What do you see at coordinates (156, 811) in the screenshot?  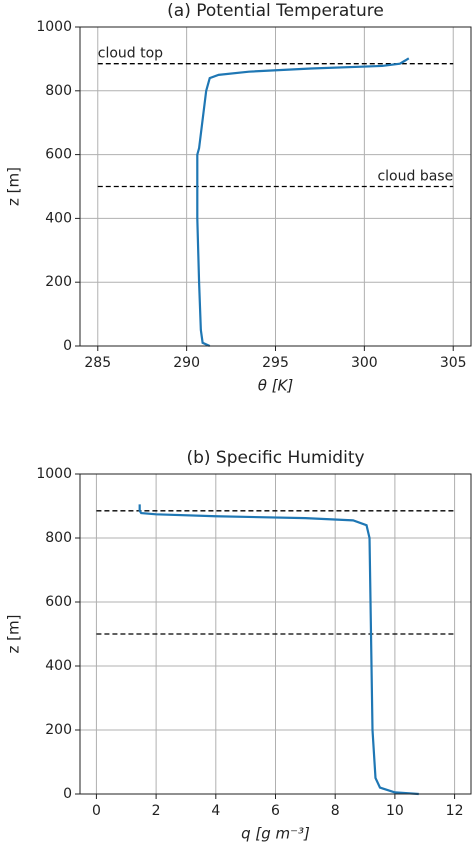 I see `x-tick-label: 2` at bounding box center [156, 811].